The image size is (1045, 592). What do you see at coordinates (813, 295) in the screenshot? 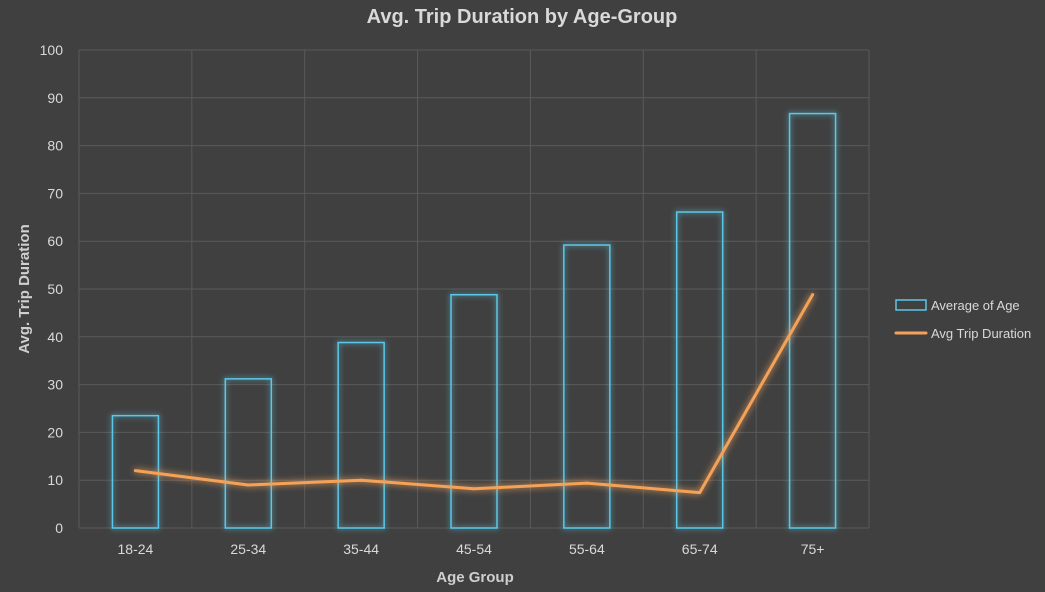
I see `line-point-75+` at bounding box center [813, 295].